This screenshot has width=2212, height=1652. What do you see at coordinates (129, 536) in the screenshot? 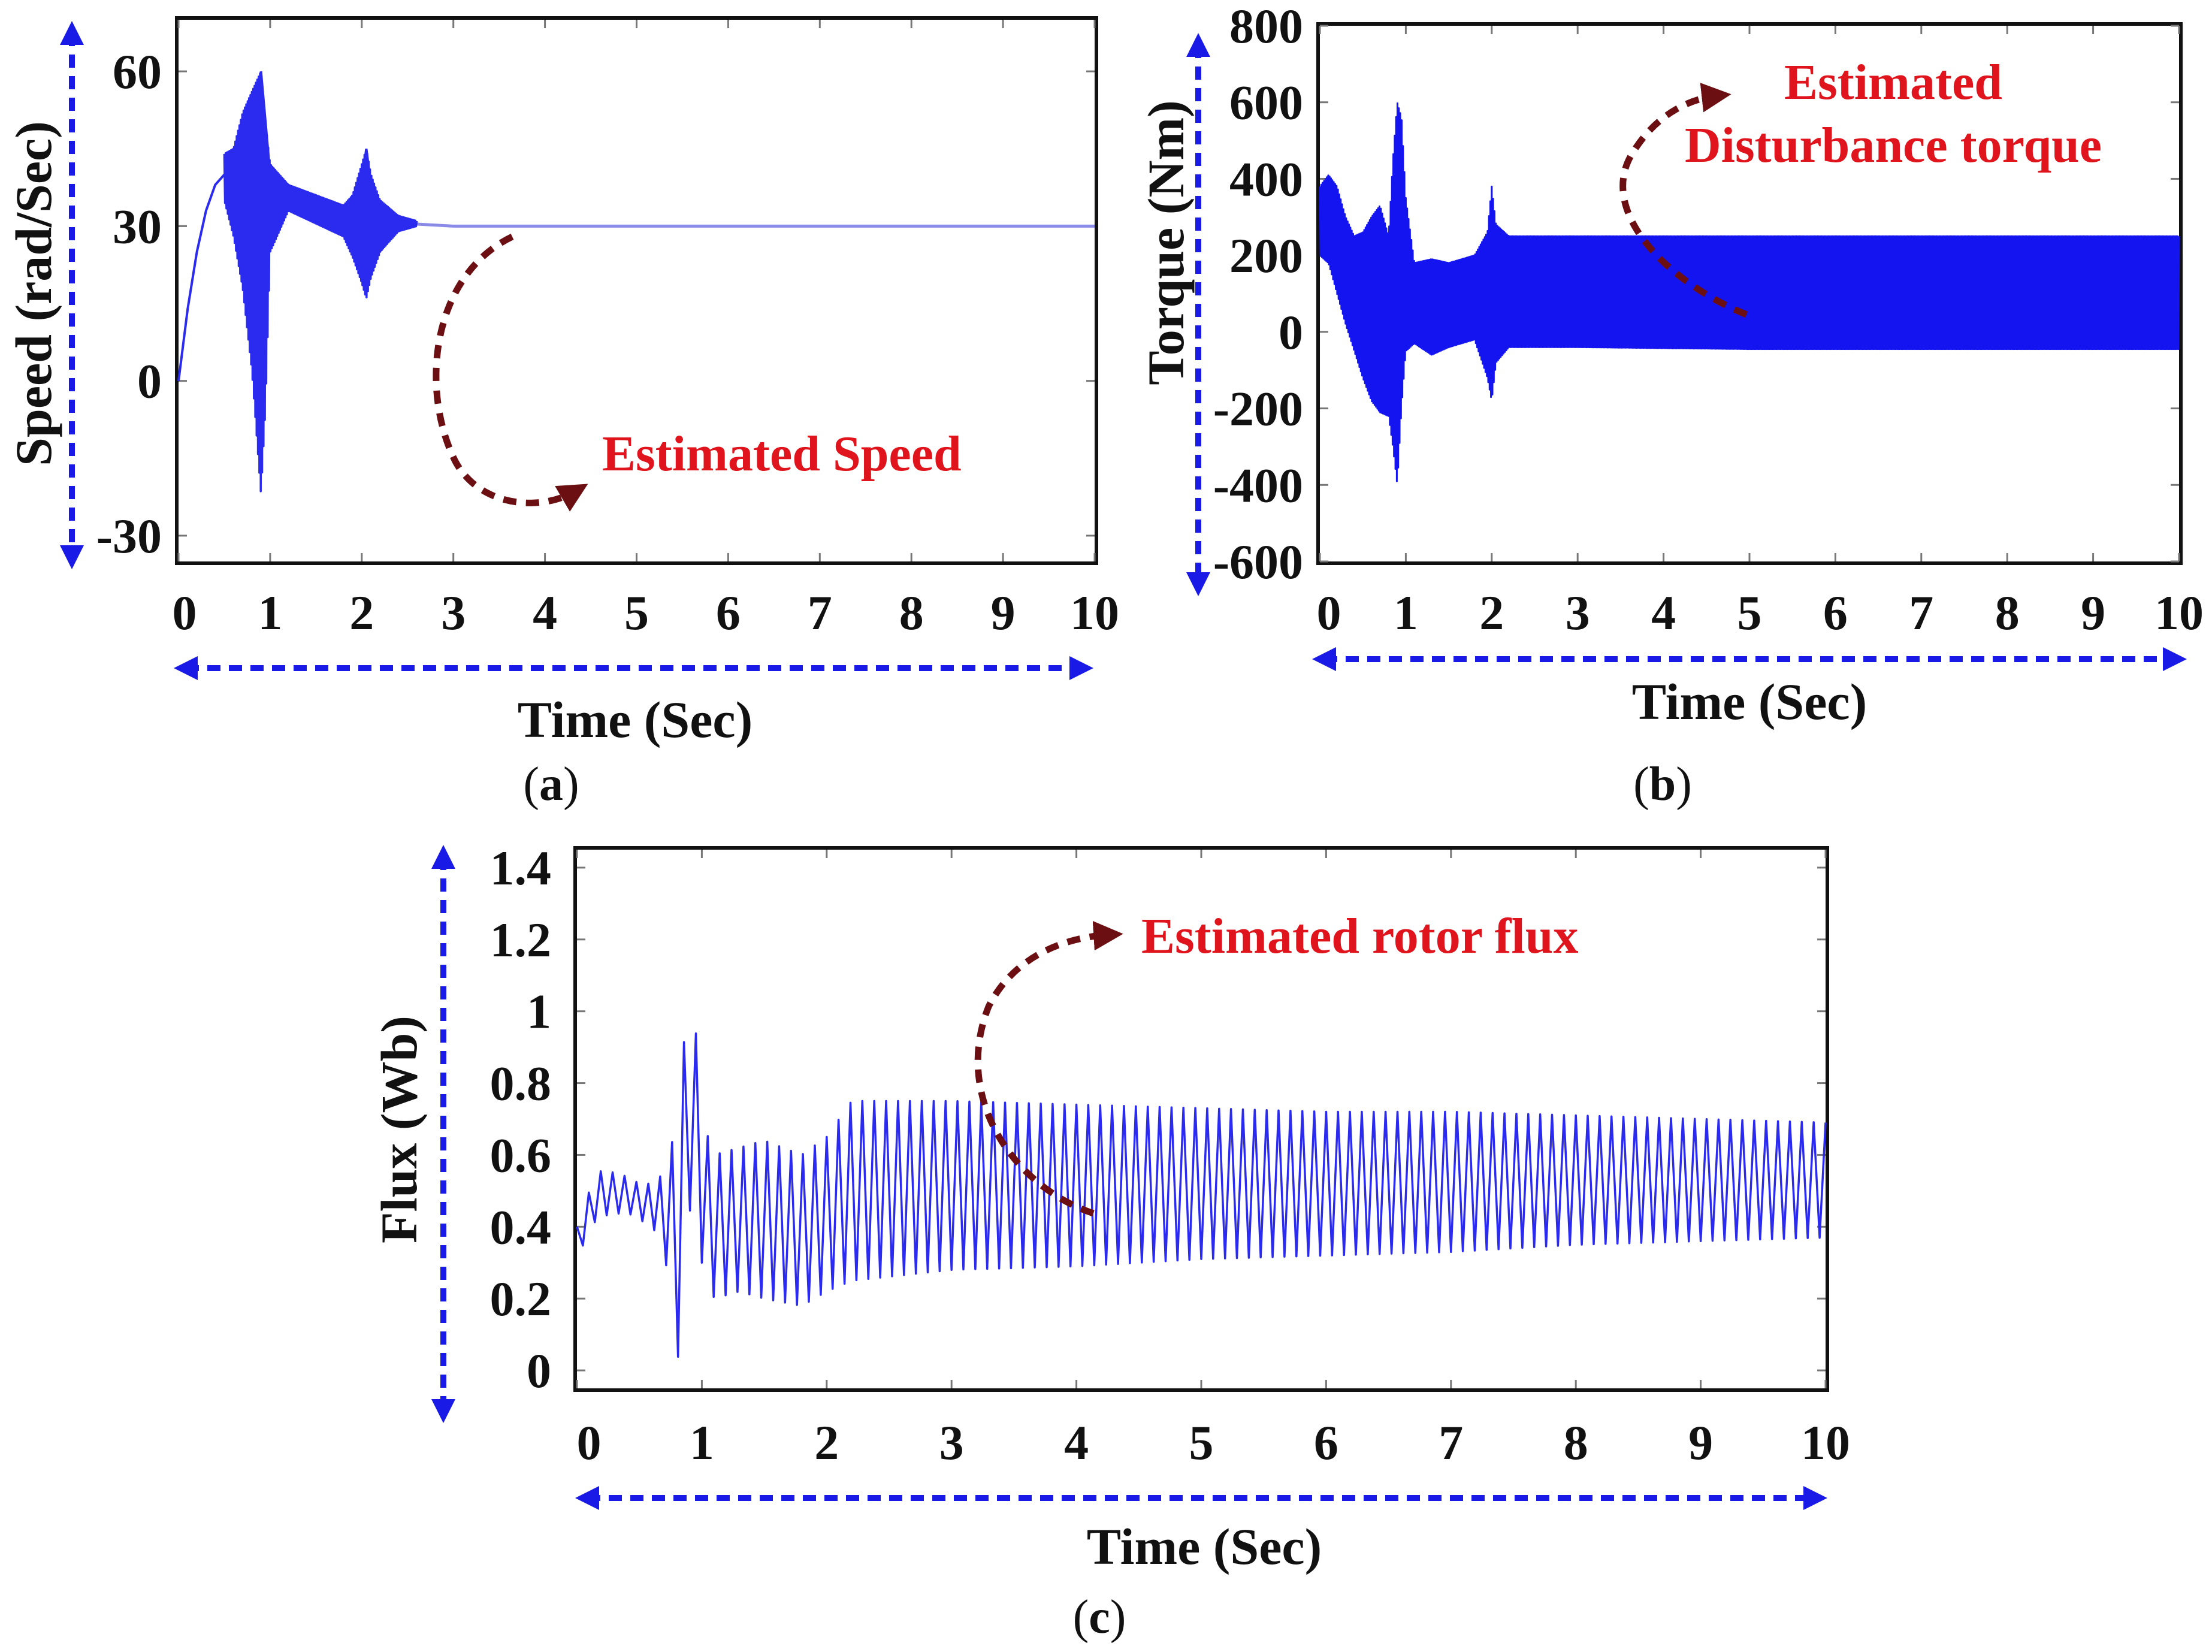
I see `chart-a-y-tick-label: -30` at bounding box center [129, 536].